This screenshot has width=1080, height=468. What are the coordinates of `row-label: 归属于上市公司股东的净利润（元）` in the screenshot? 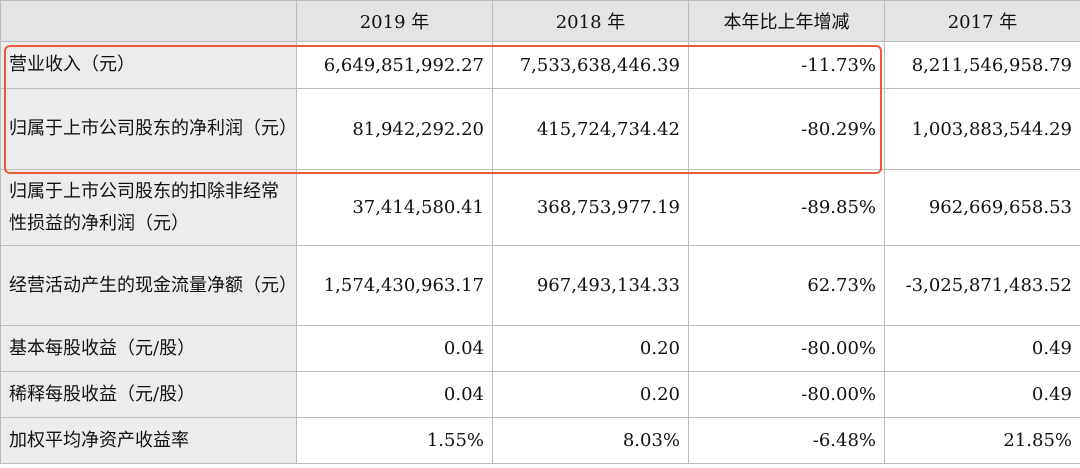 It's located at (148, 129).